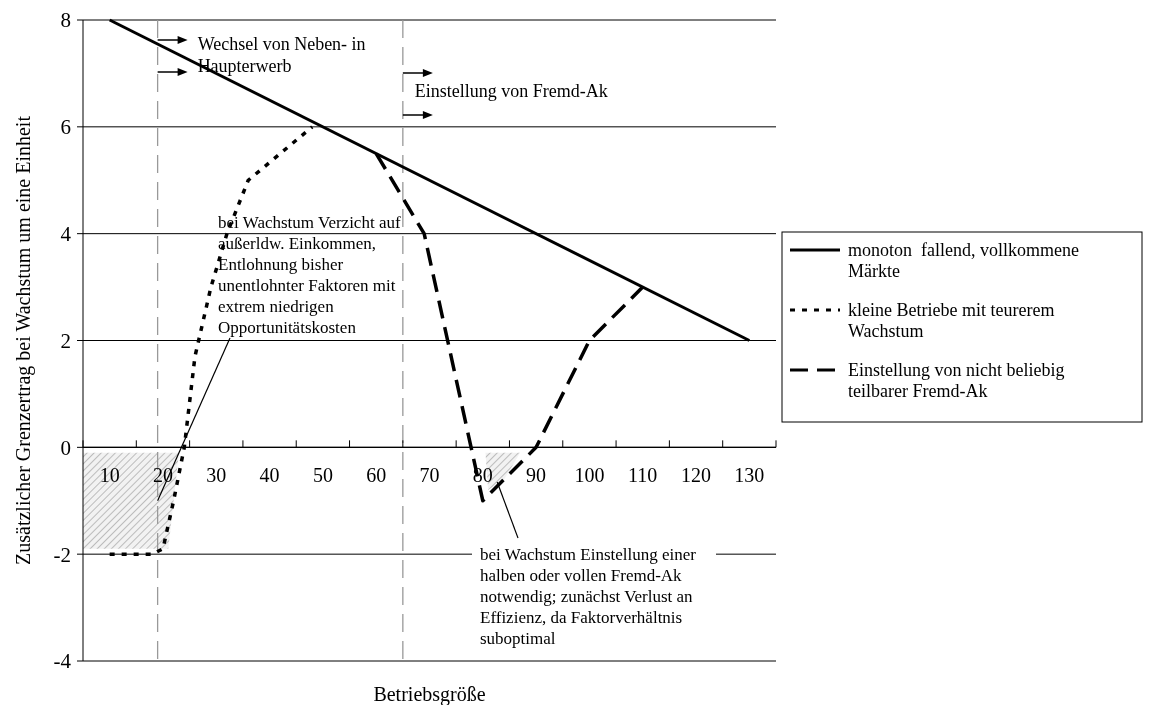 This screenshot has height=713, width=1153. What do you see at coordinates (62, 661) in the screenshot?
I see `y-tick-label: -4` at bounding box center [62, 661].